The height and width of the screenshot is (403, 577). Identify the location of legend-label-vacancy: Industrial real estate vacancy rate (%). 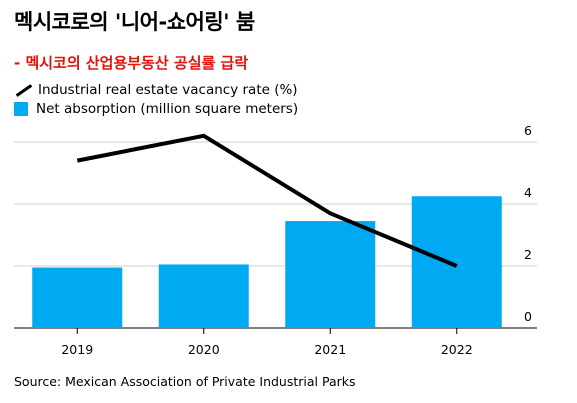
(168, 90).